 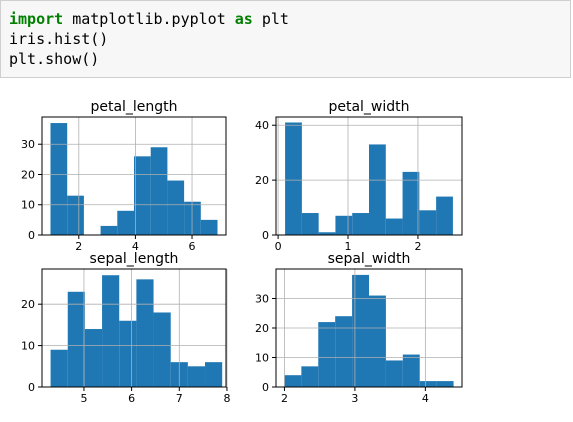 I want to click on code-token: plt, so click(x=270, y=19).